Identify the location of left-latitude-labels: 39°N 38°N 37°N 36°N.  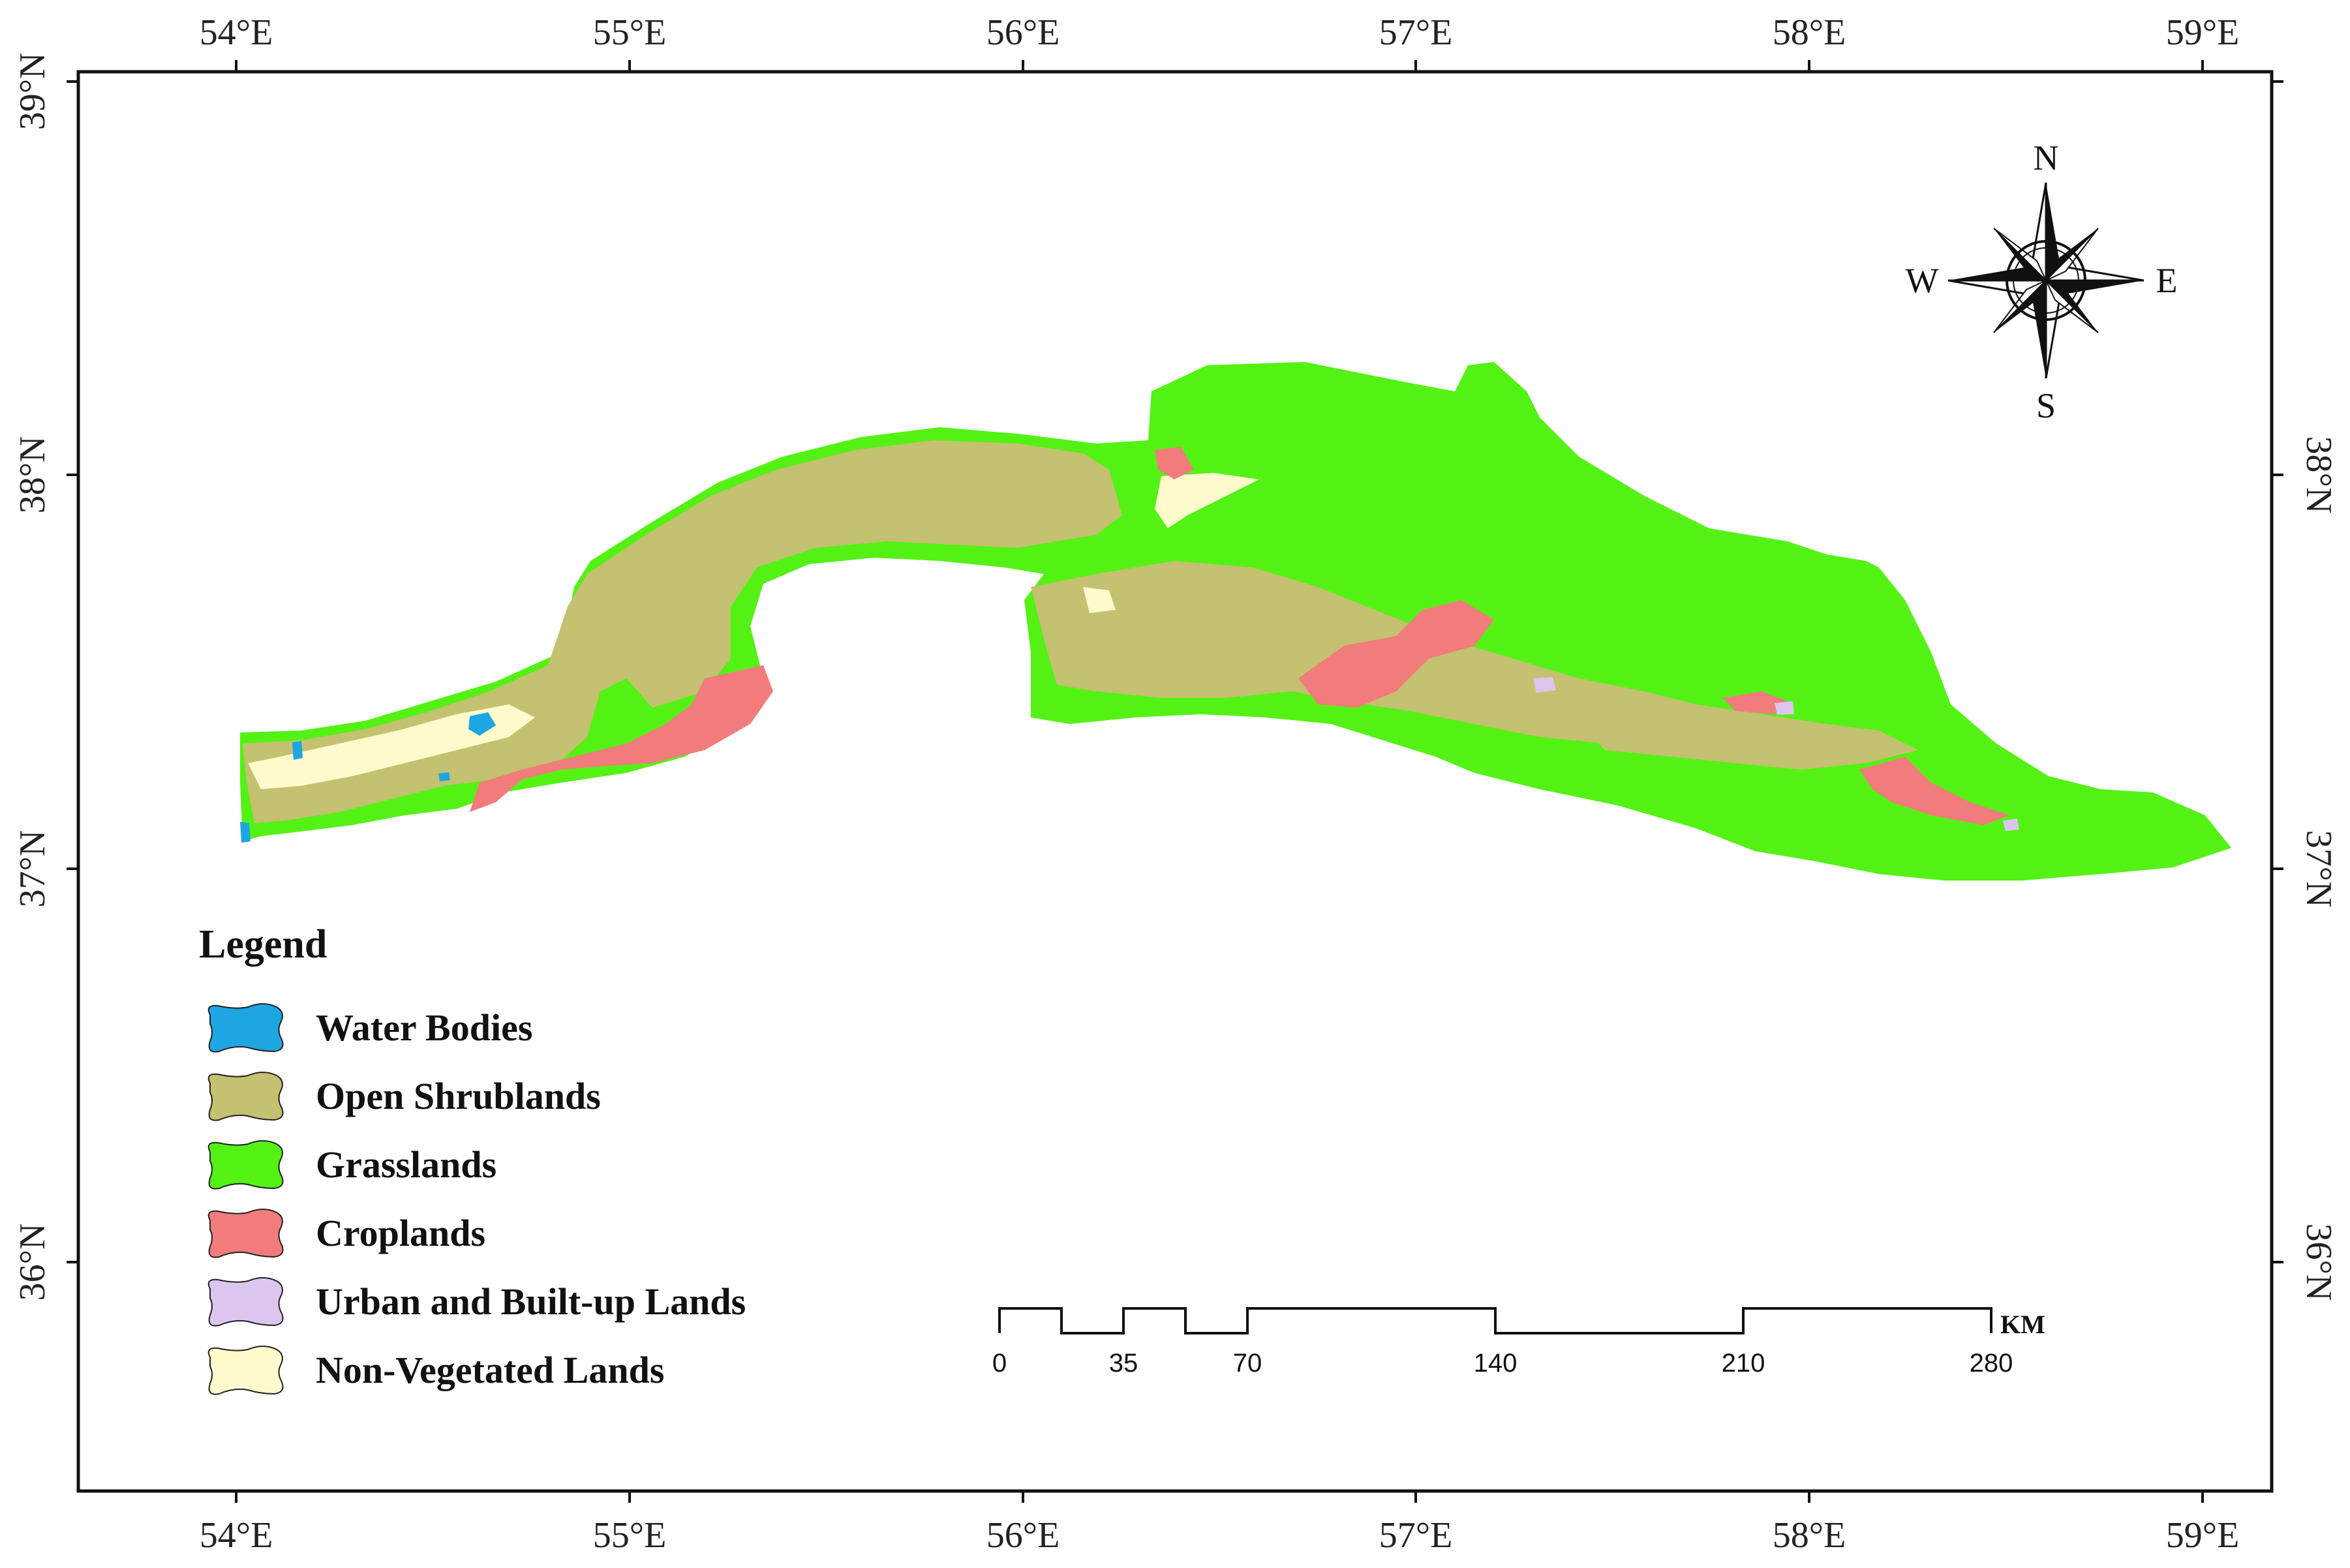
(32, 677).